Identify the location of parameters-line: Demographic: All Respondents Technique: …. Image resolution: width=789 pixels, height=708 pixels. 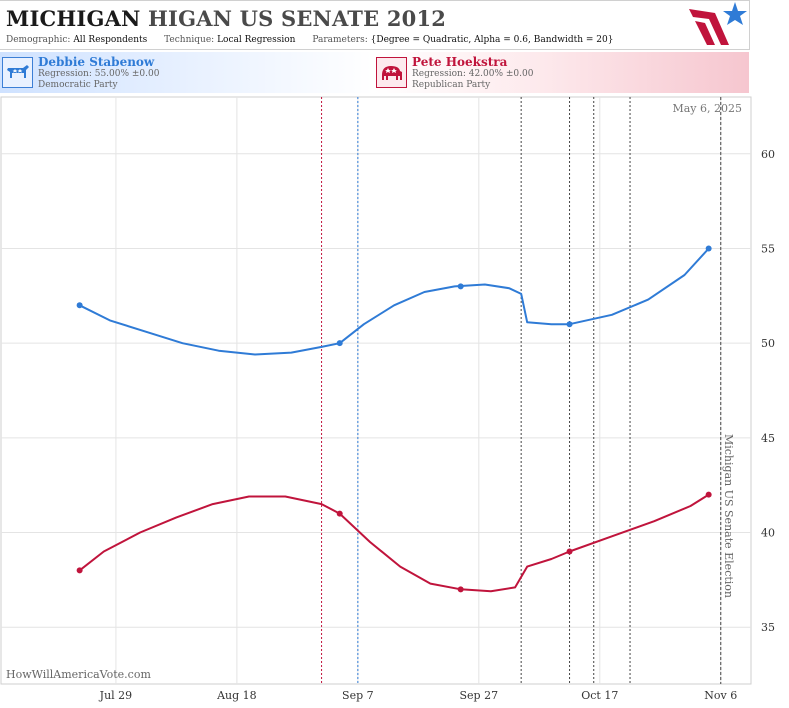
(316, 40).